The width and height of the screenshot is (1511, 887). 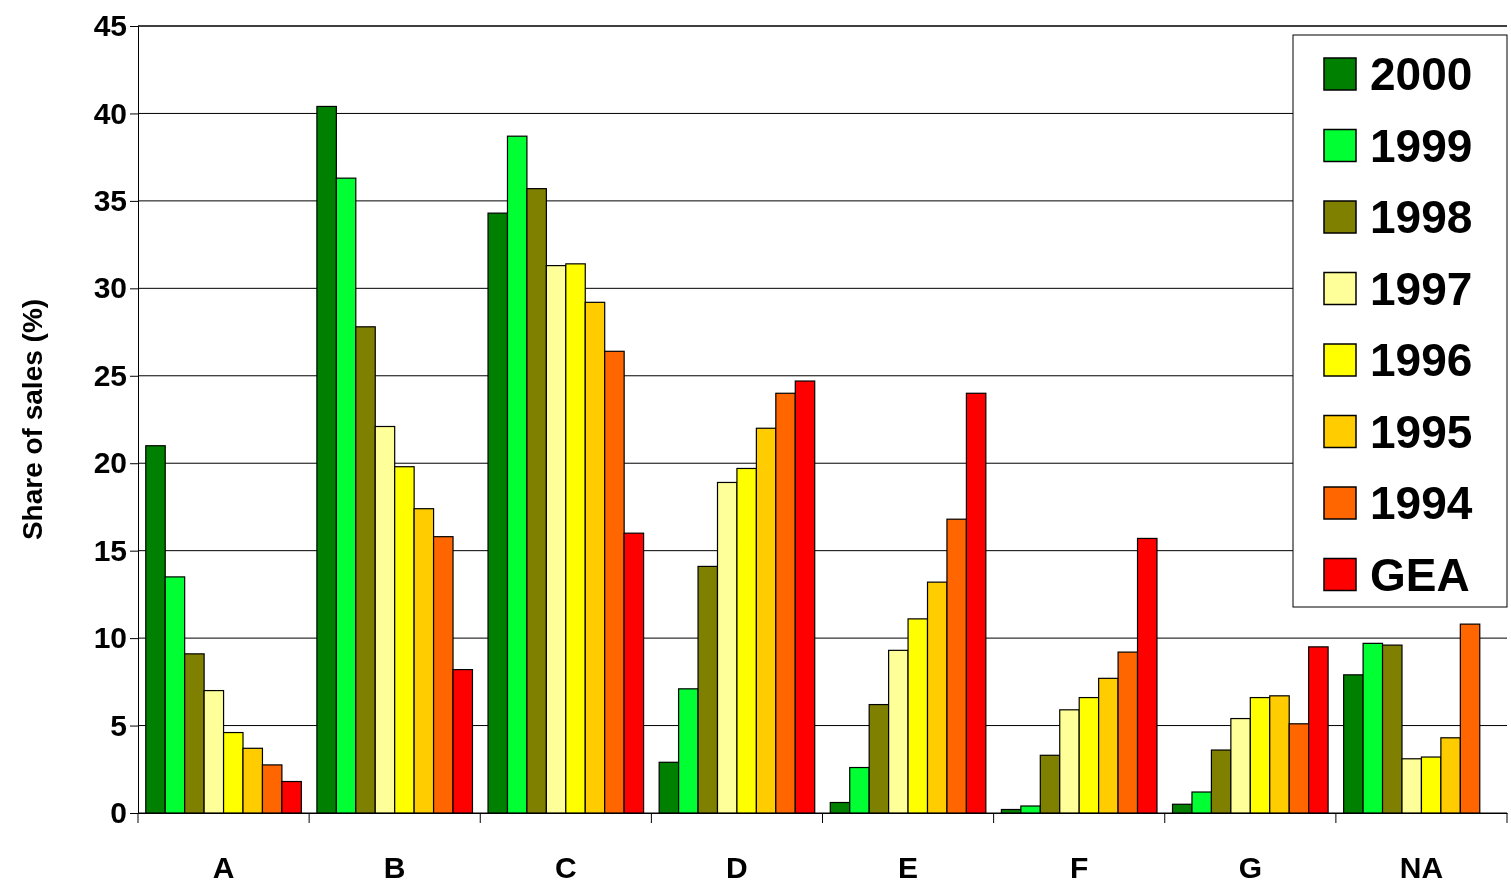 What do you see at coordinates (1421, 360) in the screenshot?
I see `legend-label: 1996` at bounding box center [1421, 360].